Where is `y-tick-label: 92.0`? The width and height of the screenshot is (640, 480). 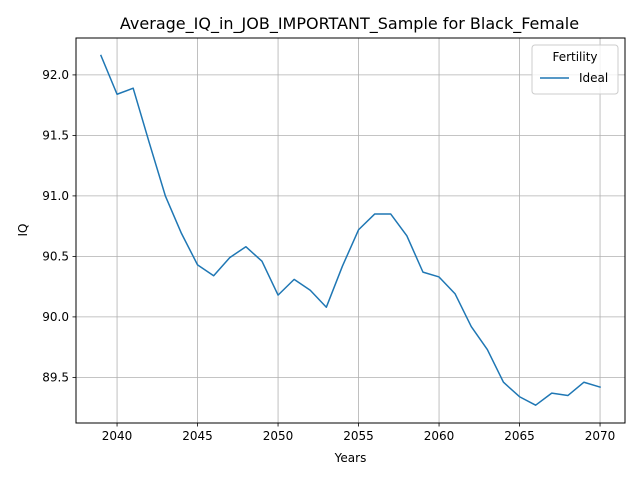
y-tick-label: 92.0 is located at coordinates (55, 75).